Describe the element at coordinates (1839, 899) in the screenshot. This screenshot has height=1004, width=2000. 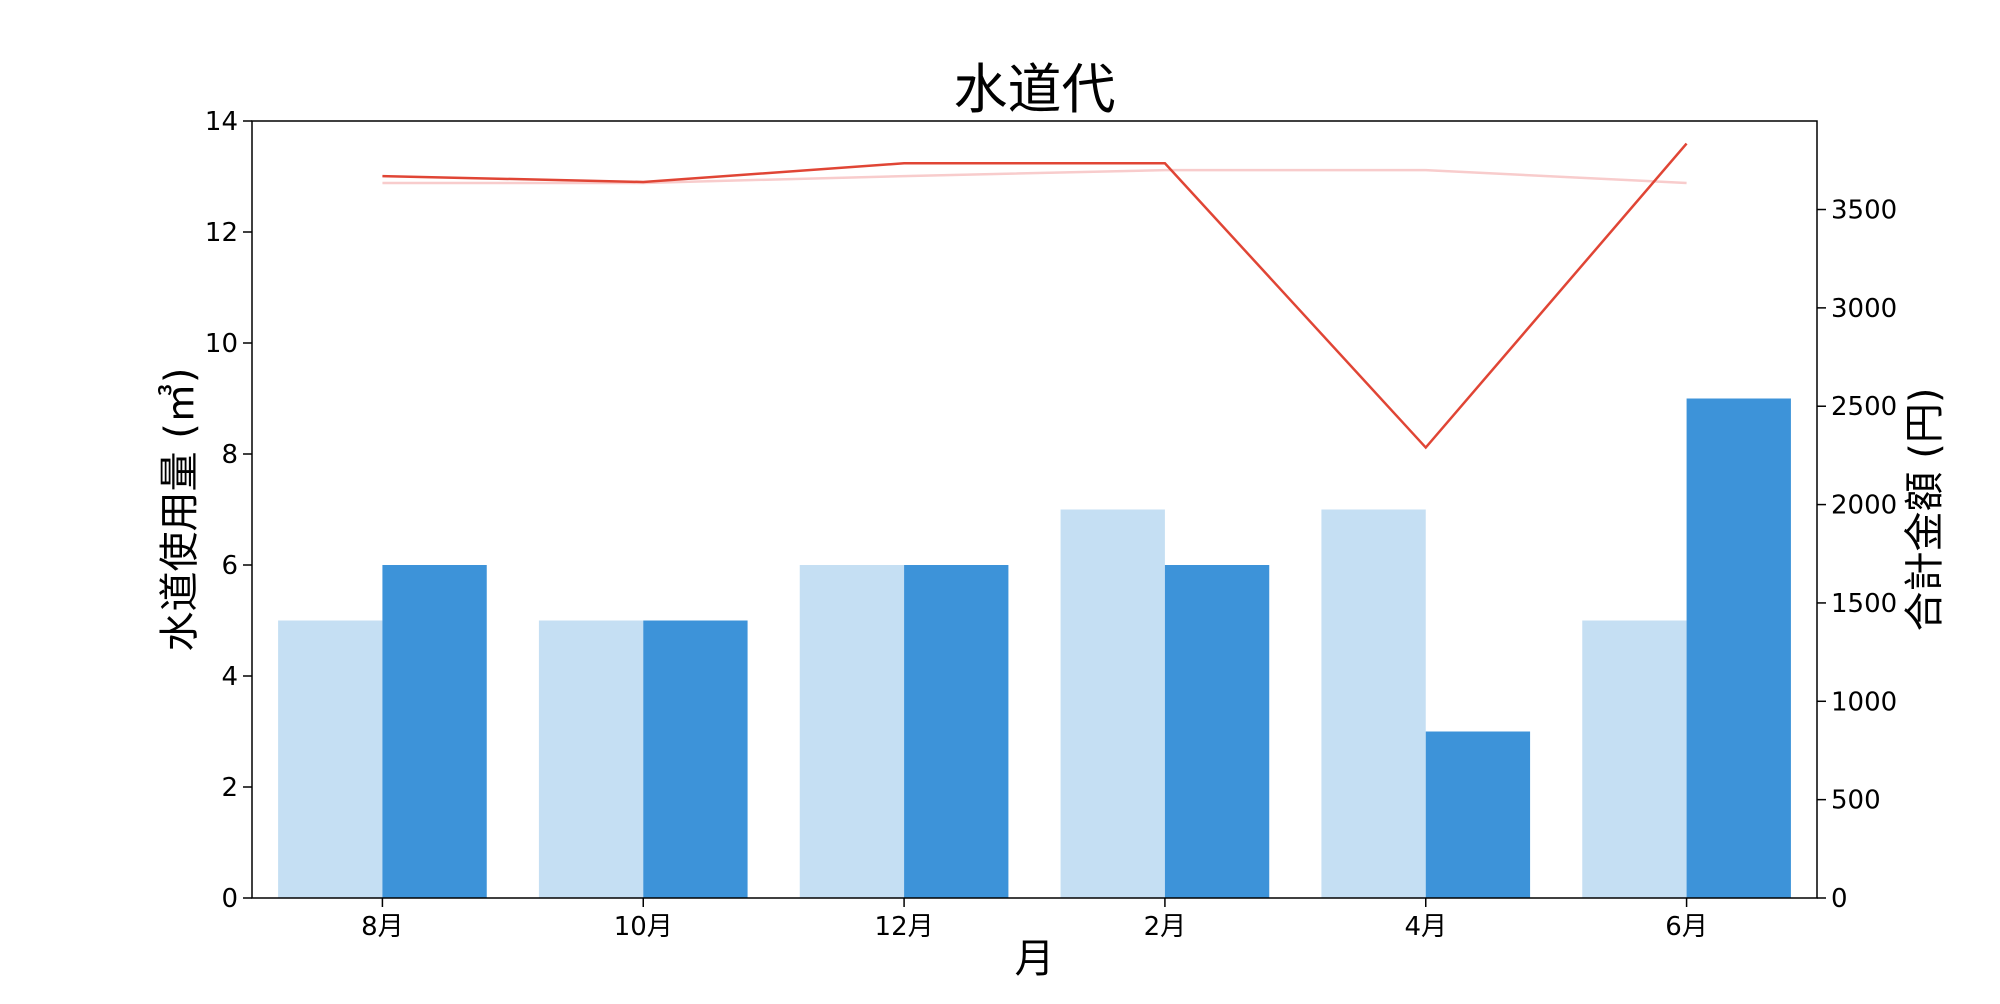
I see `right-tick-label-0: 0` at that location.